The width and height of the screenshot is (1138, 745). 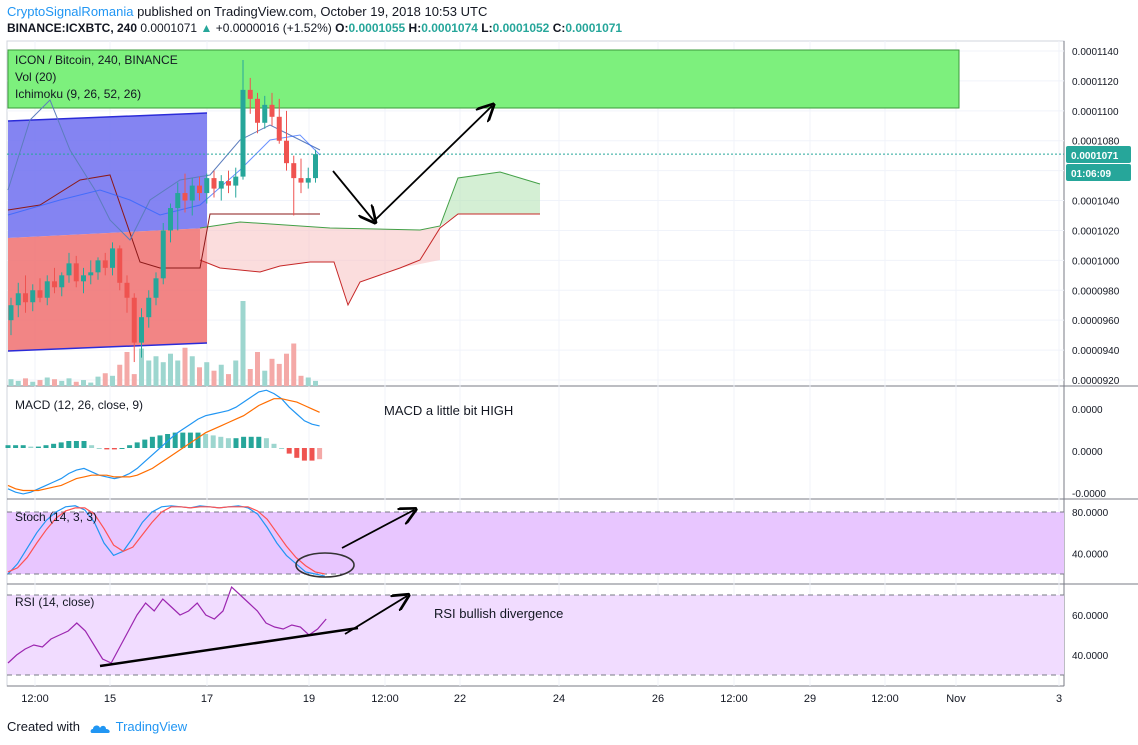 I want to click on open-value: 0.0001055, so click(x=377, y=28).